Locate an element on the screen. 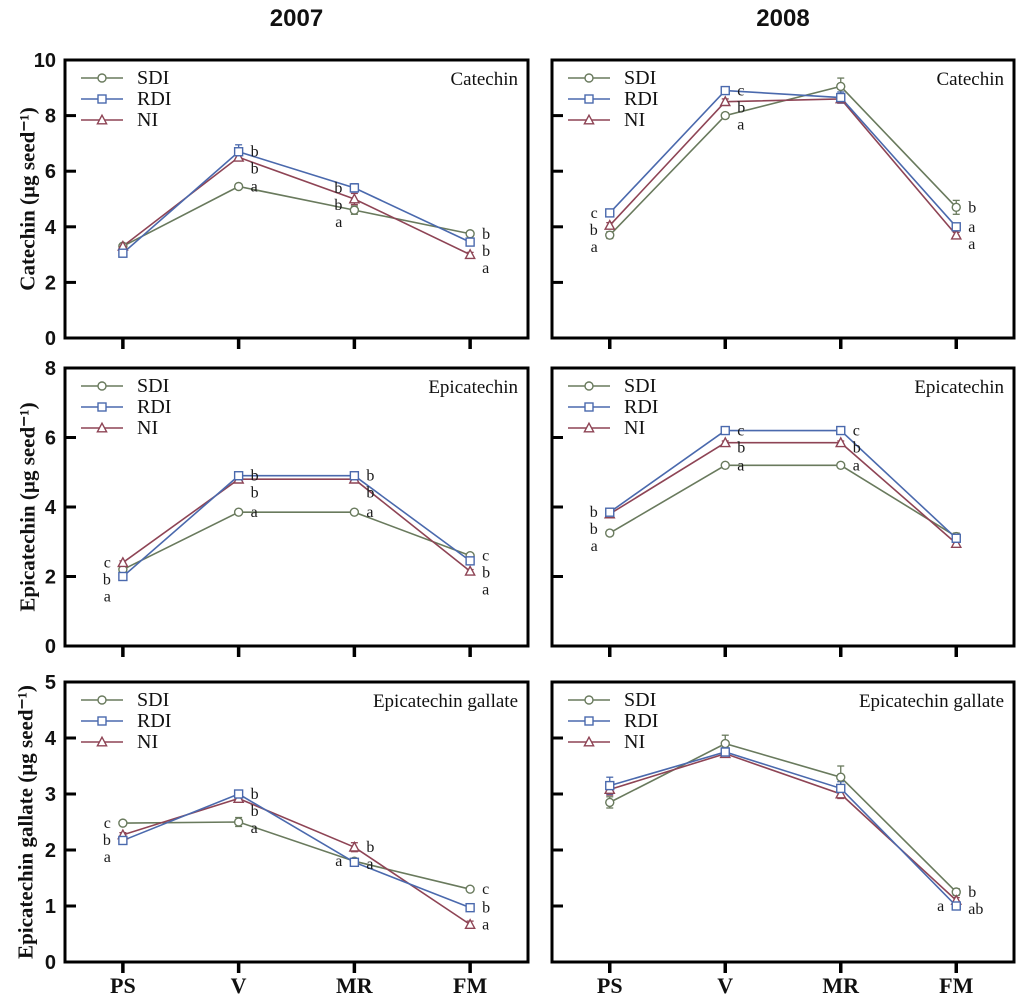 The width and height of the screenshot is (1024, 996). column-title-2007: 2007 is located at coordinates (296, 18).